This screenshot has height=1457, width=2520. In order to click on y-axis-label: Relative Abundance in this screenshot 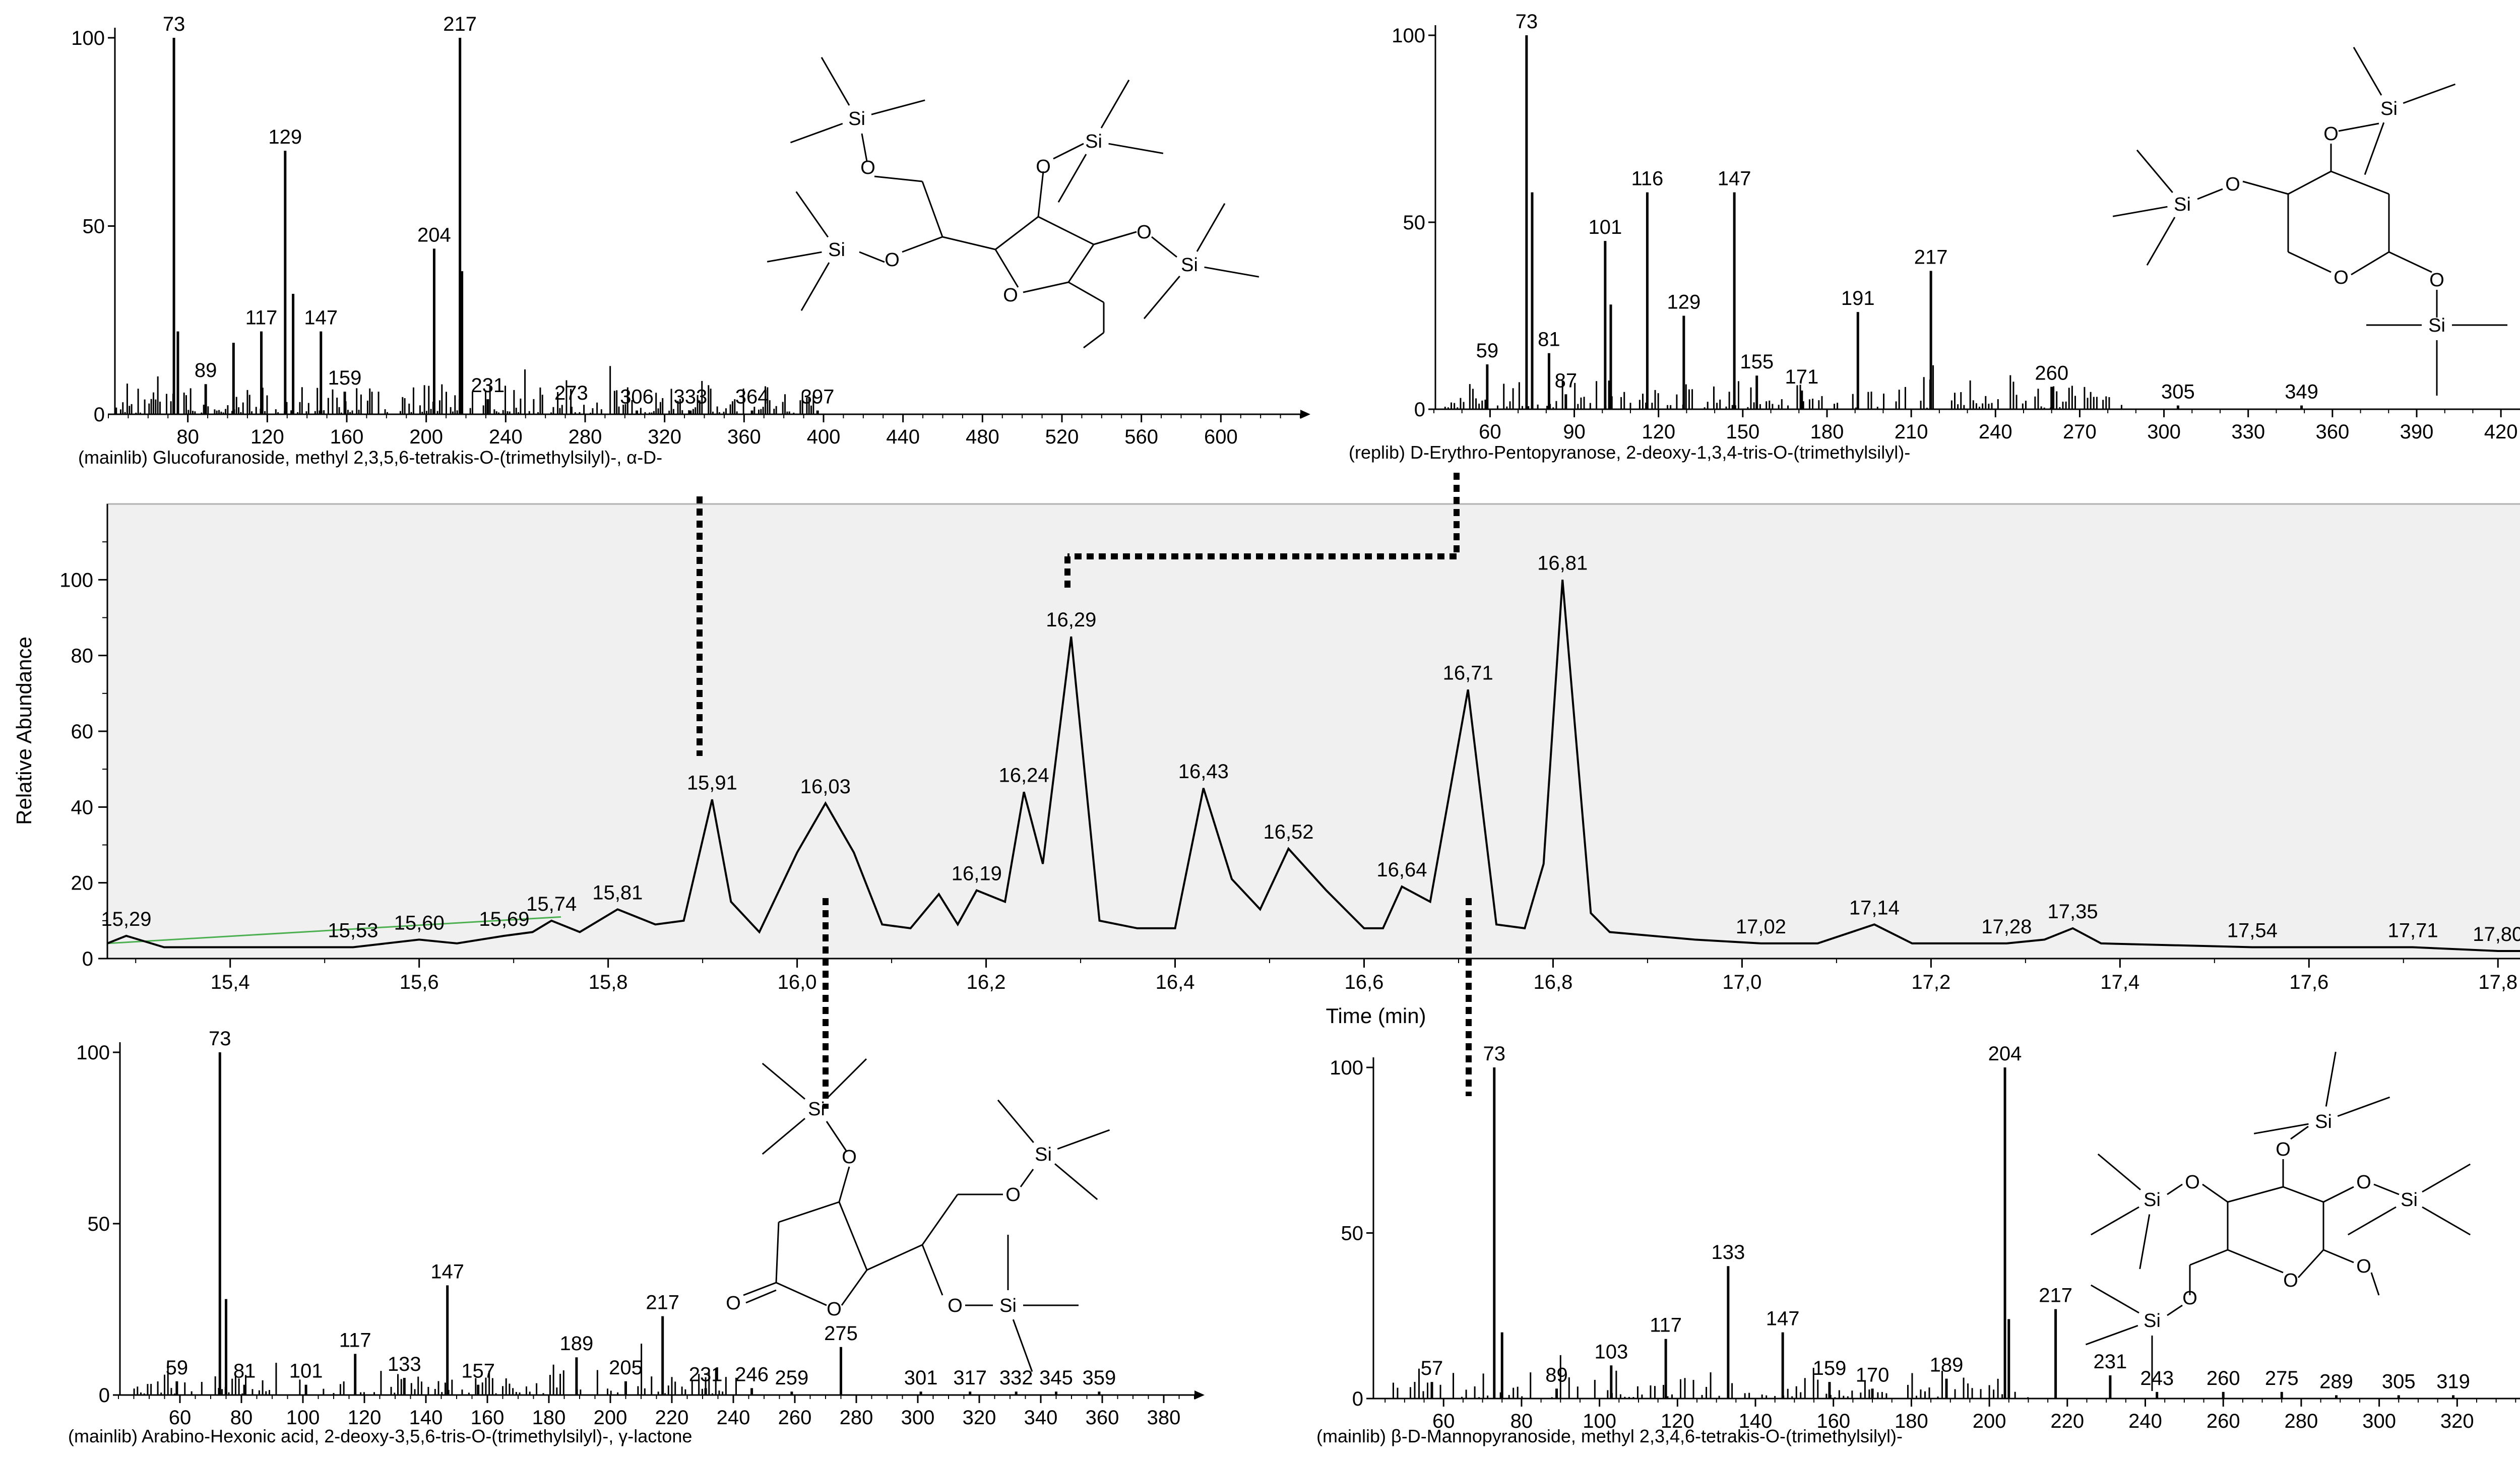, I will do `click(24, 731)`.